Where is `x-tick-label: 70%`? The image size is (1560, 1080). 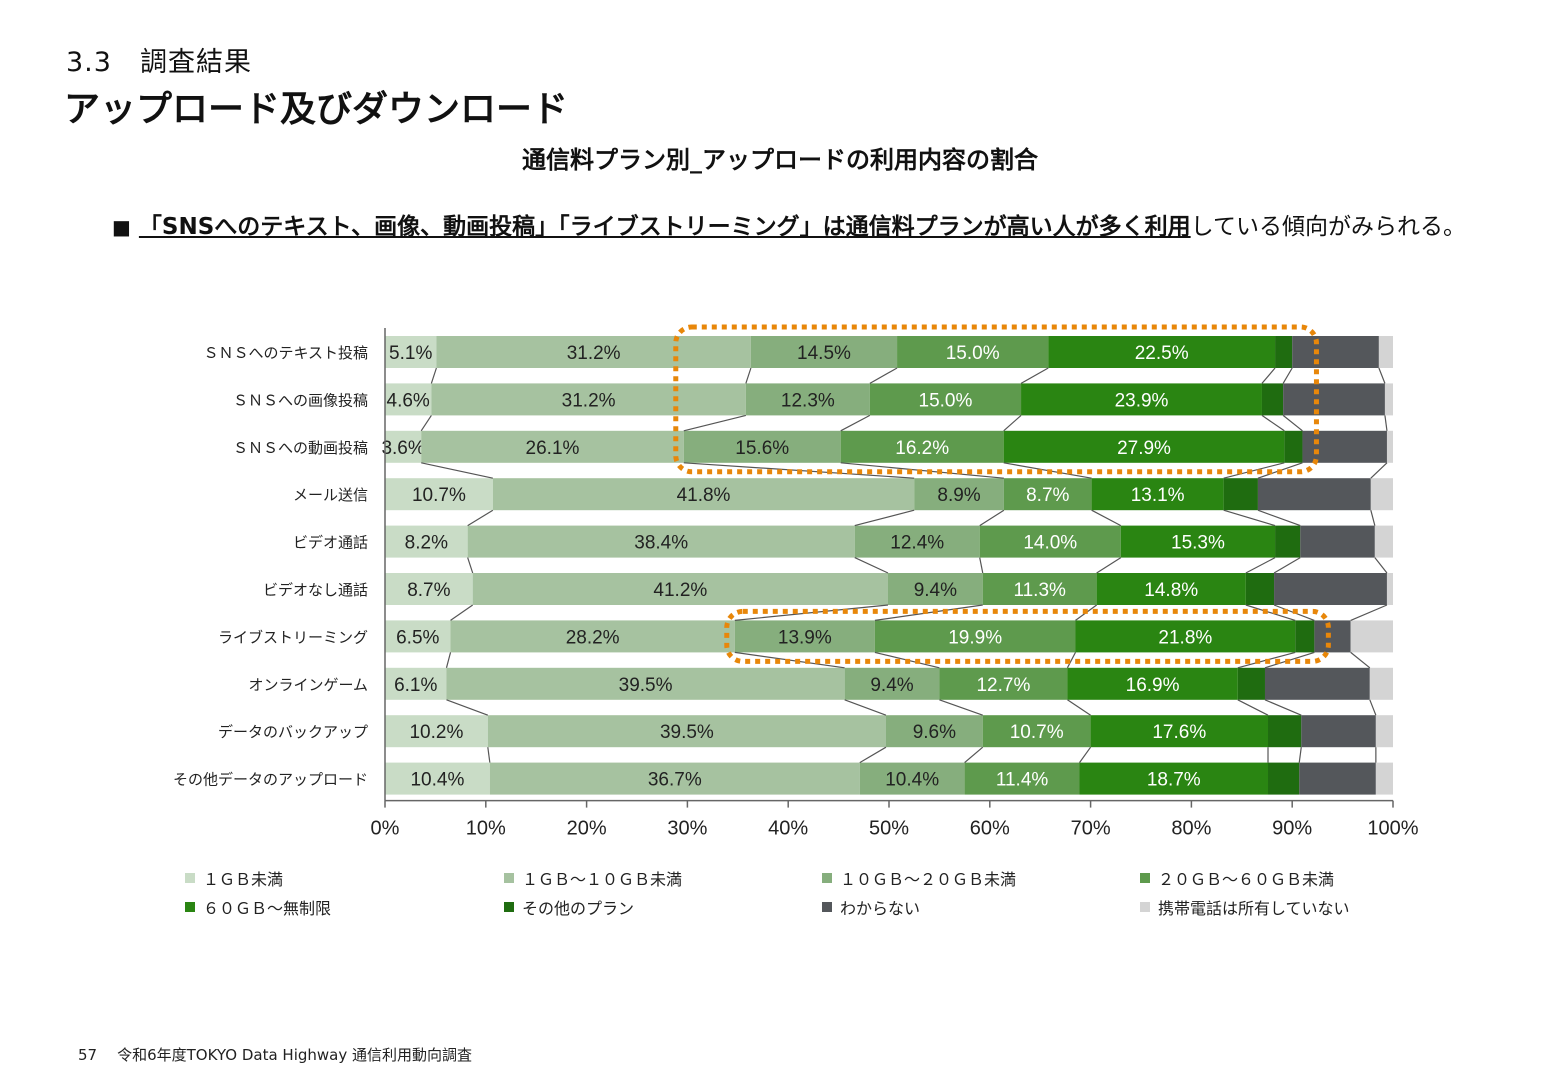
x-tick-label: 70% is located at coordinates (1091, 829).